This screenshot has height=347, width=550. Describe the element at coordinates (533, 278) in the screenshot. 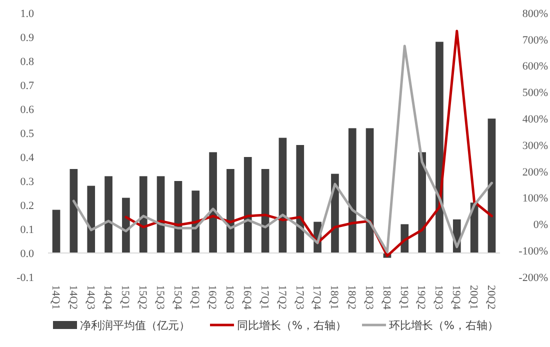

I see `y2-tick-label: -200%` at that location.